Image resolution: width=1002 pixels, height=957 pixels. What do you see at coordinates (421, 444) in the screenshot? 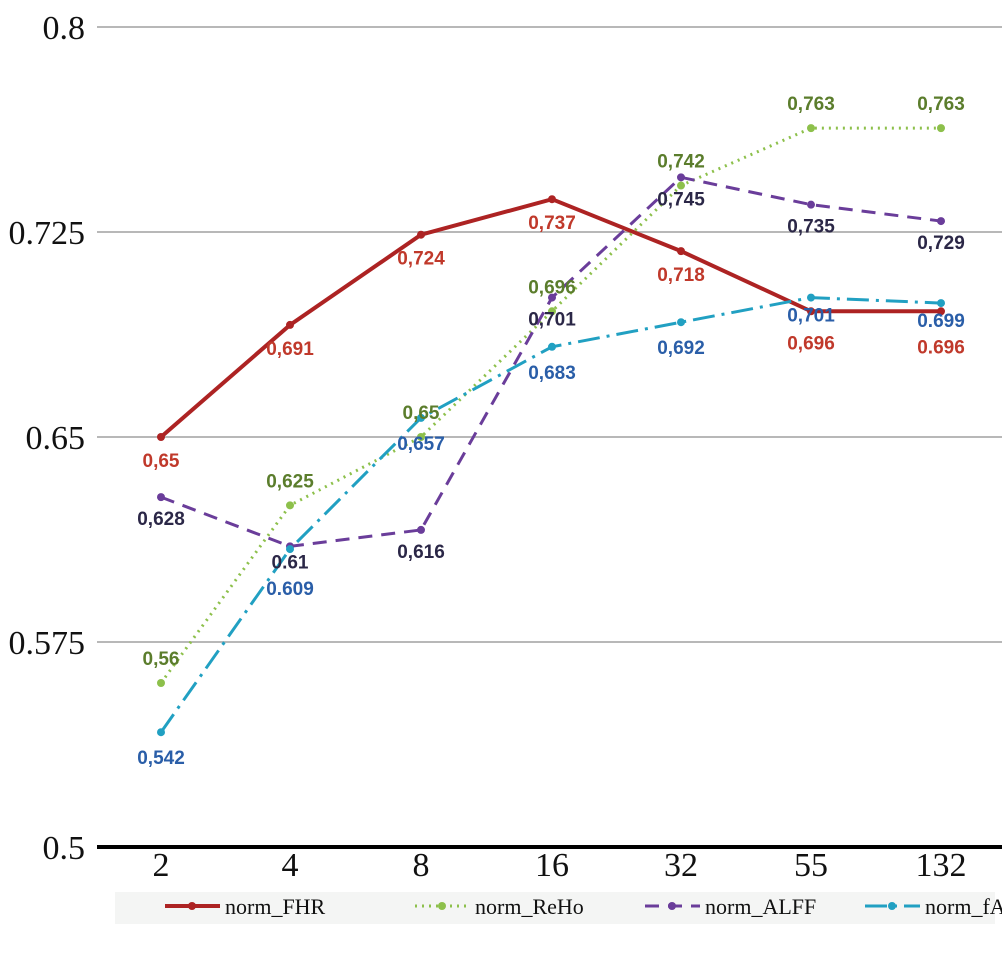
I see `data-label: 0,657` at bounding box center [421, 444].